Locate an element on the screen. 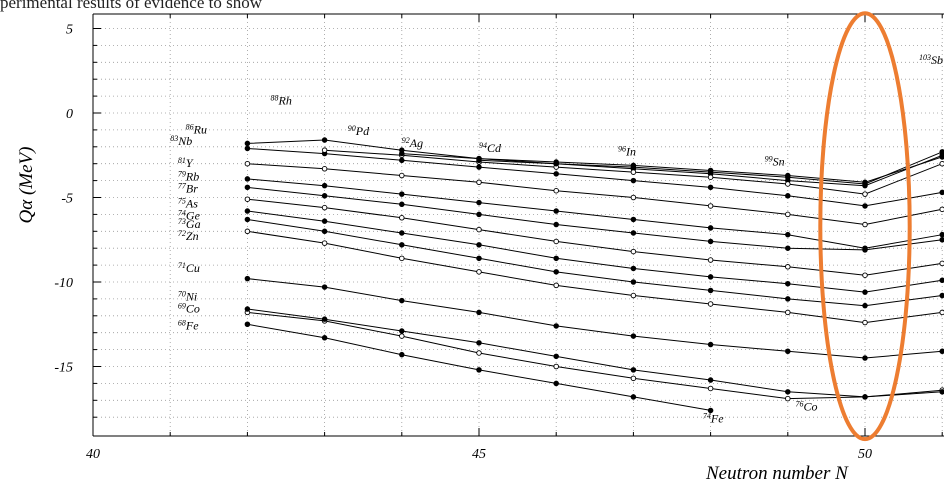 Image resolution: width=944 pixels, height=487 pixels. nuclide-label: 86Ru is located at coordinates (196, 129).